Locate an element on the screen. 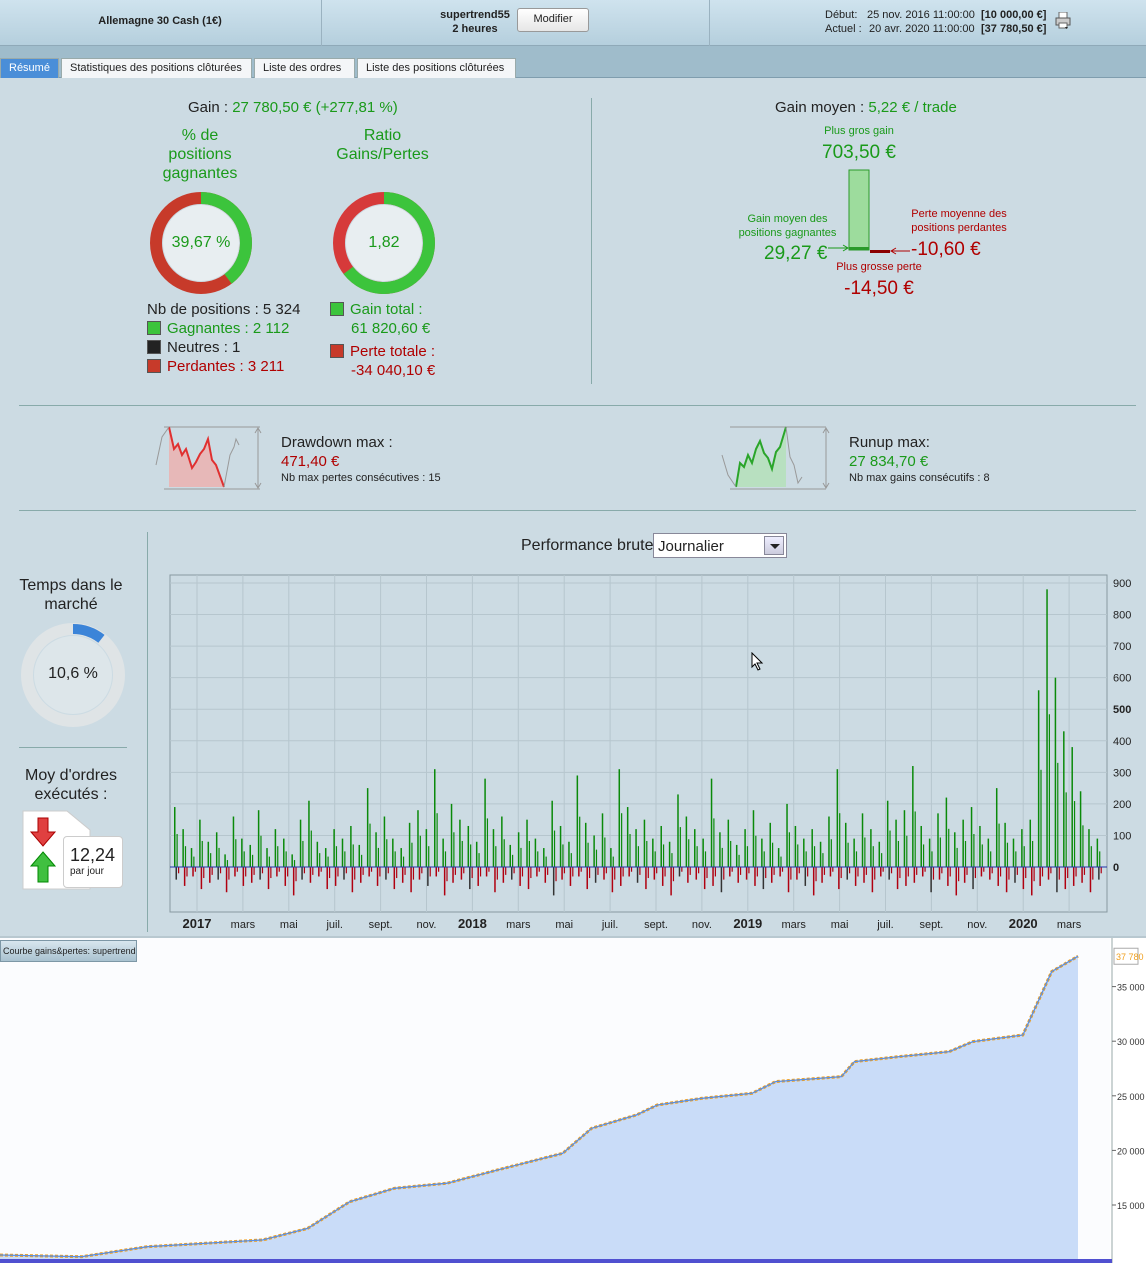  tab-closed-positions-list: Liste des positions clôturées is located at coordinates (436, 68).